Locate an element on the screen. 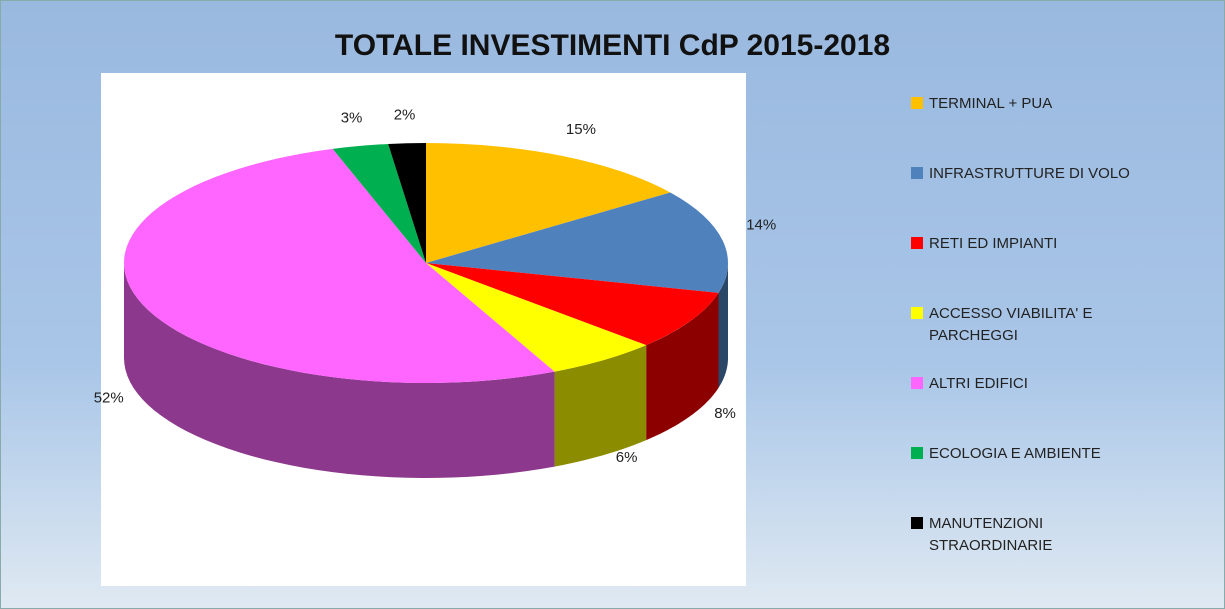  legend-label: MANUTENZIONI STRAORDINARIE is located at coordinates (991, 534).